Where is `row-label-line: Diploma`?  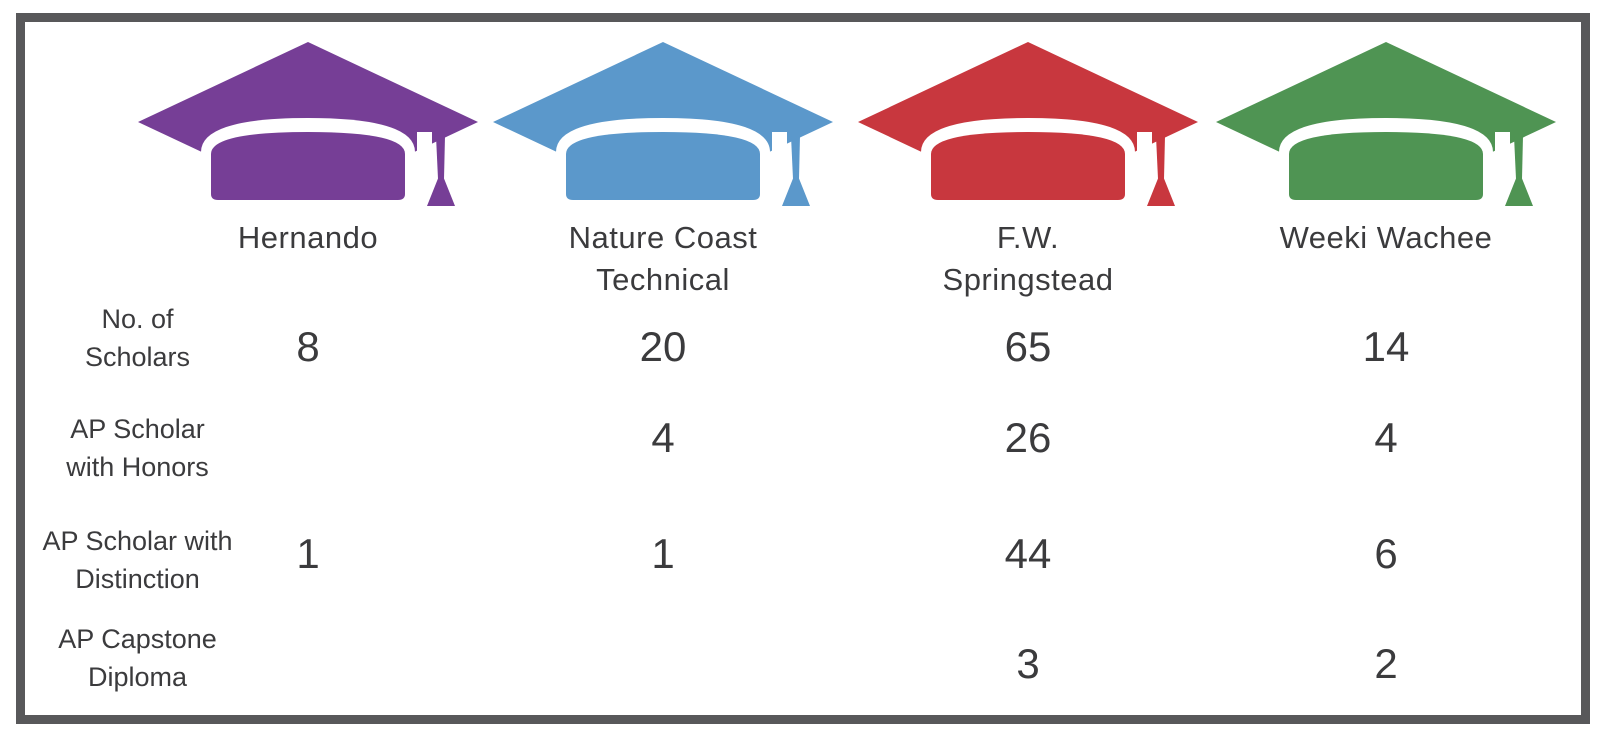 row-label-line: Diploma is located at coordinates (137, 677).